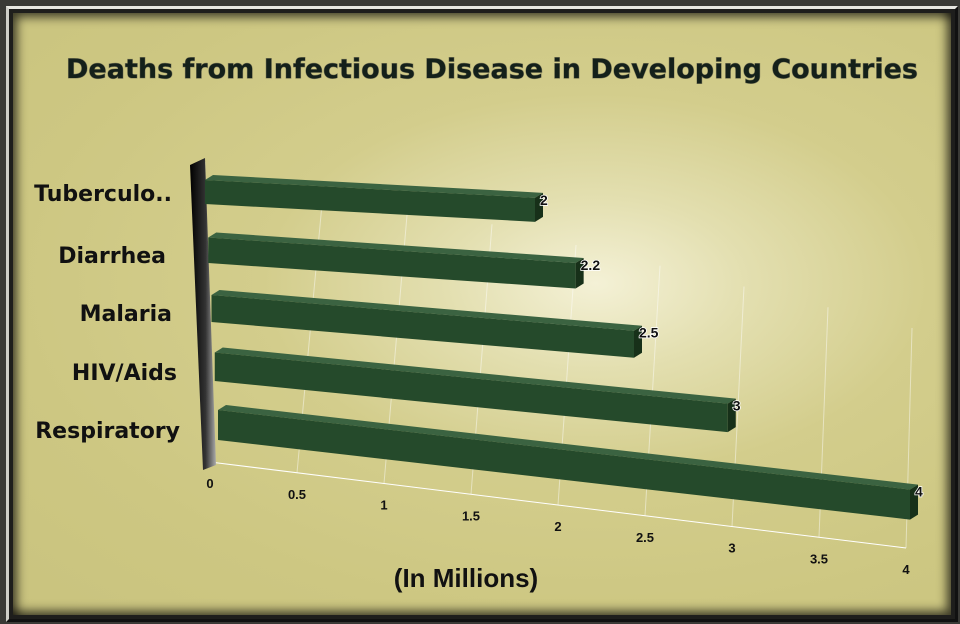 The height and width of the screenshot is (624, 960). I want to click on bar-group: 4, so click(571, 462).